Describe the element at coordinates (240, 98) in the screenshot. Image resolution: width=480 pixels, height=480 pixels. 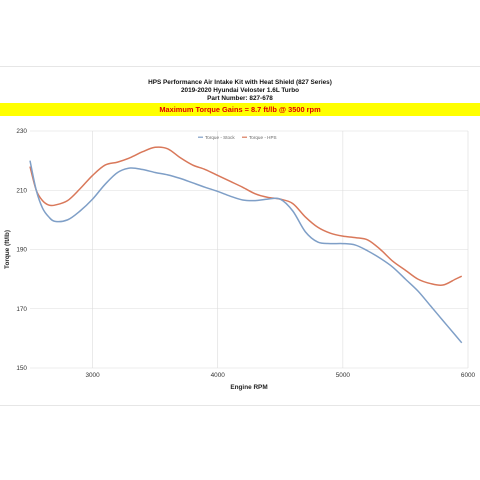
I see `part-number: Part Number: 827-678` at that location.